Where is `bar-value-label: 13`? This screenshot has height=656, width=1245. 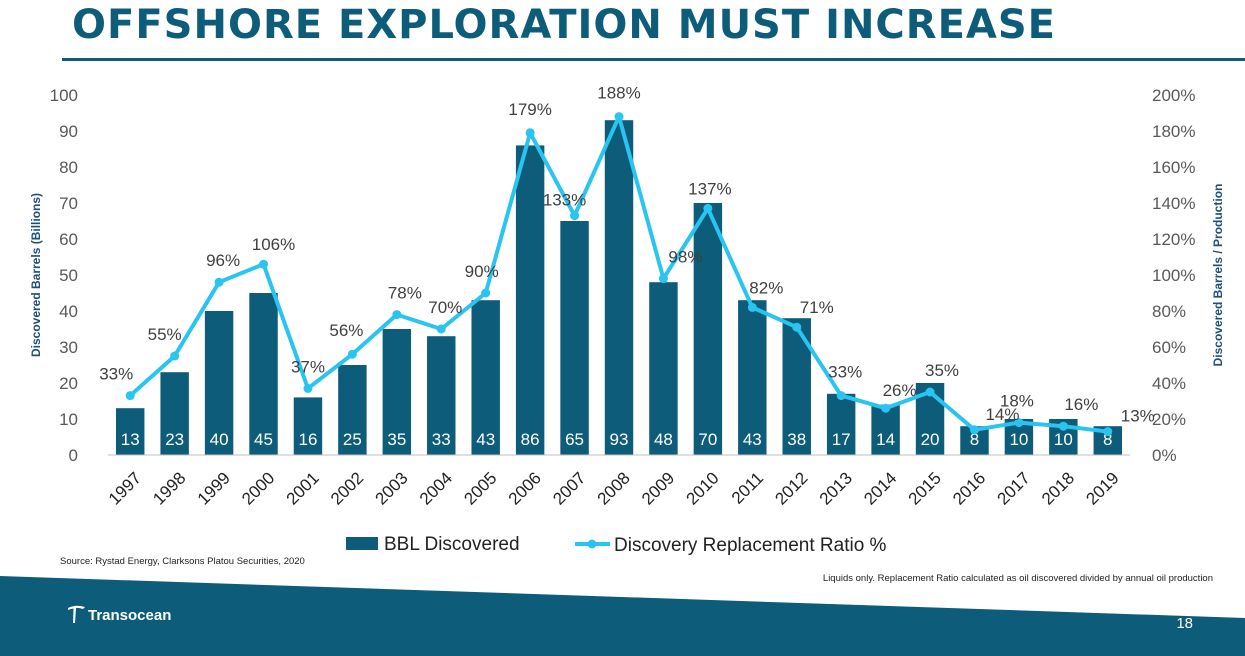 bar-value-label: 13 is located at coordinates (130, 439).